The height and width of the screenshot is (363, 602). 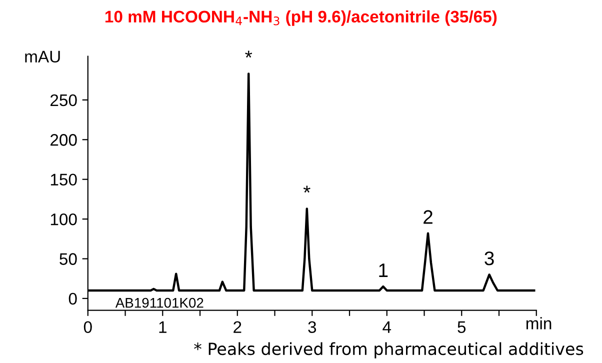 I want to click on y-tick-label: 250, so click(x=63, y=100).